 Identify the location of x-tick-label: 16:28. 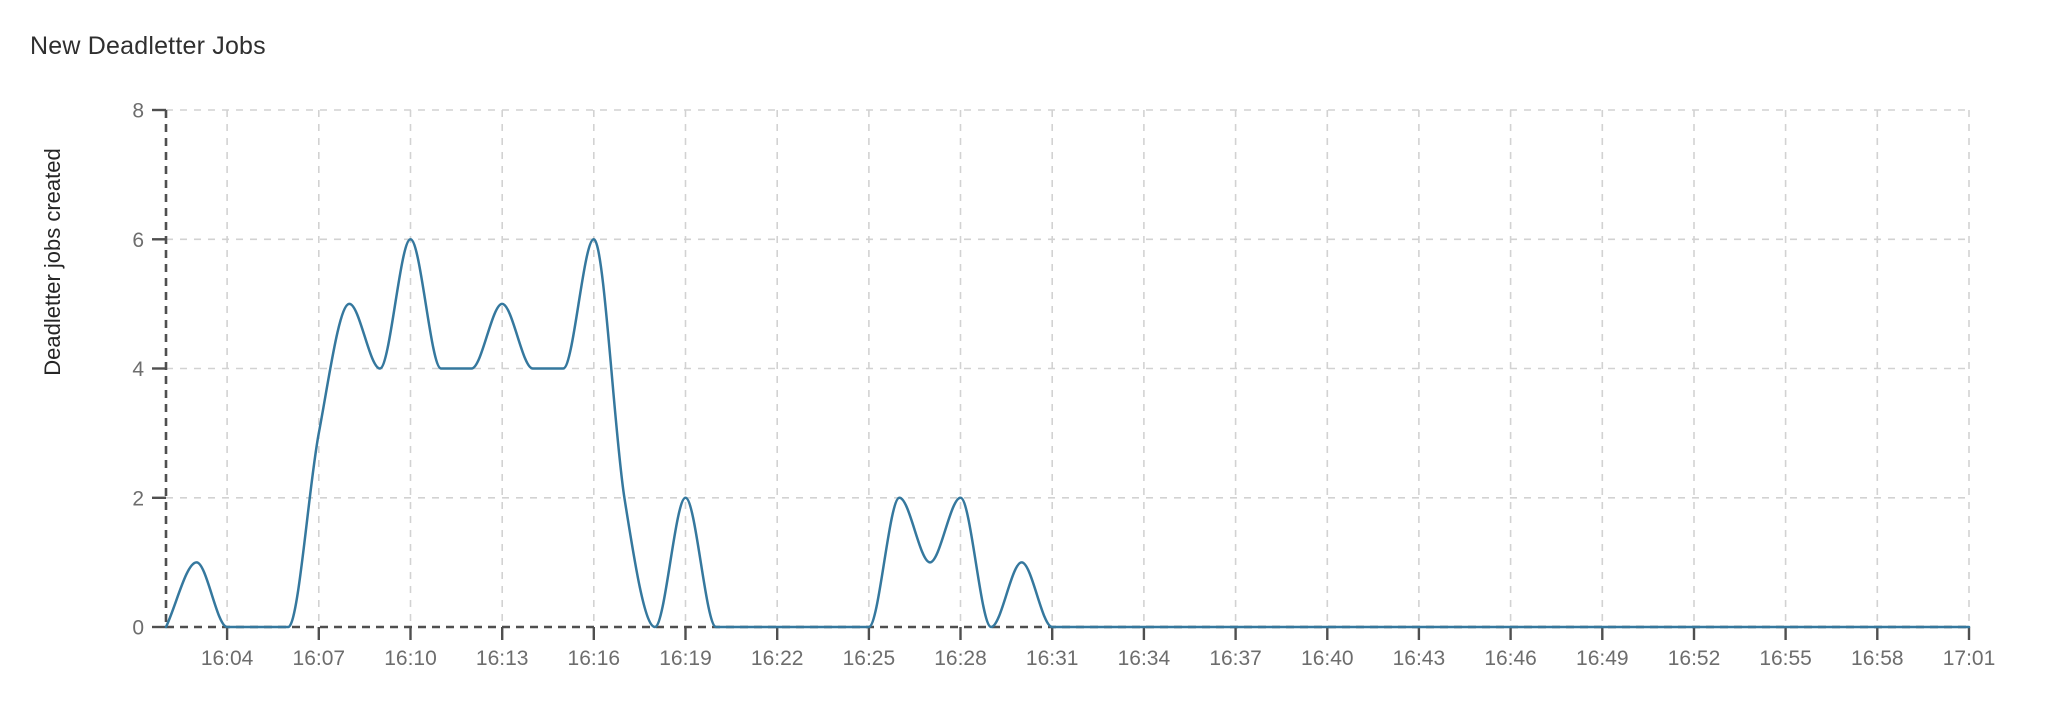
(960, 658).